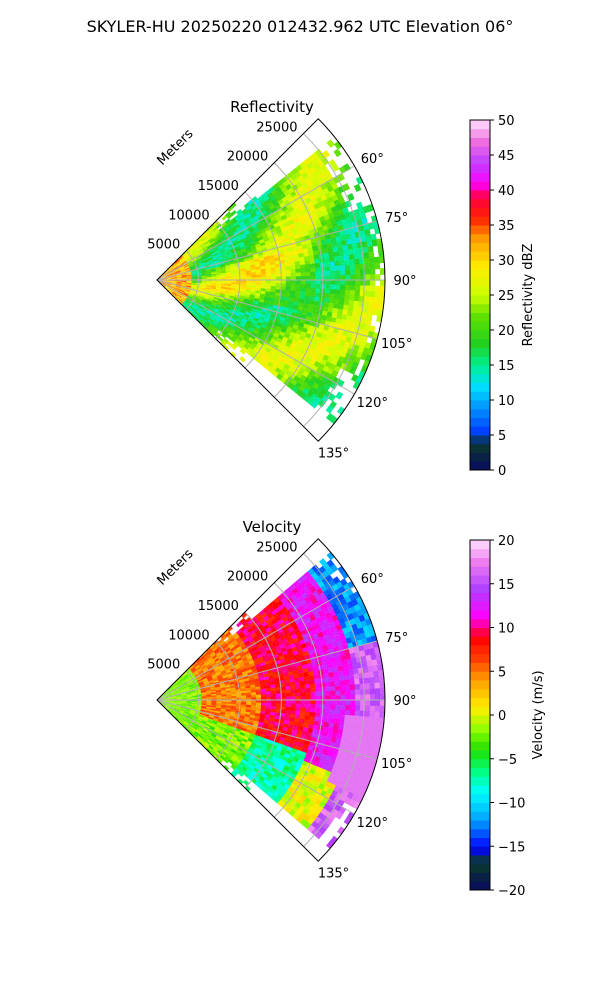  What do you see at coordinates (538, 714) in the screenshot?
I see `velocity-colorbar-label: Velocity (m/s)` at bounding box center [538, 714].